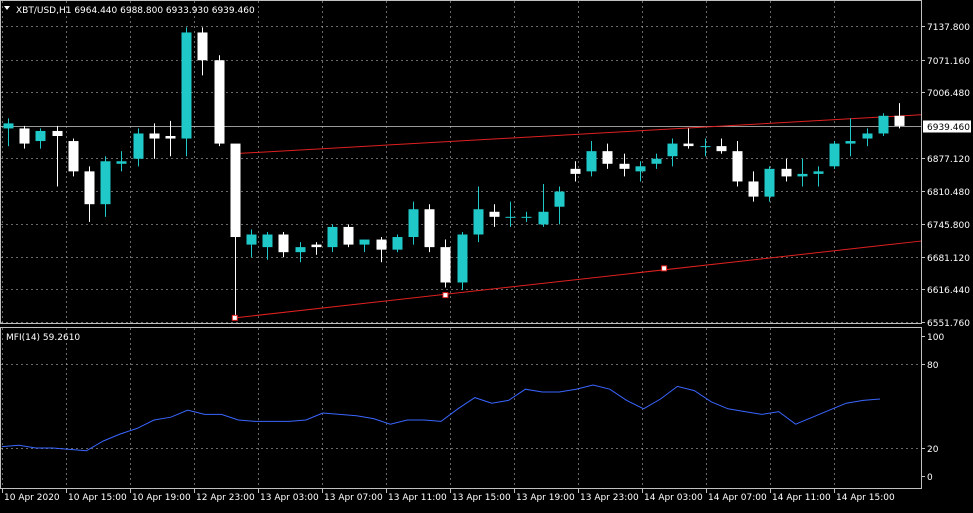  What do you see at coordinates (673, 498) in the screenshot?
I see `x-tick-label: 14 Apr 03:00` at bounding box center [673, 498].